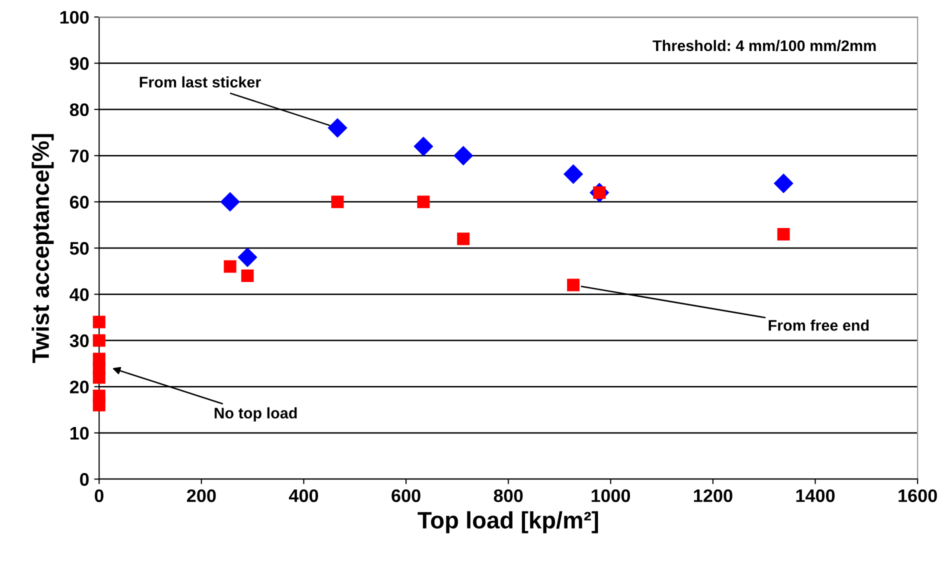 The height and width of the screenshot is (567, 944). I want to click on y-tick-label: 0, so click(84, 479).